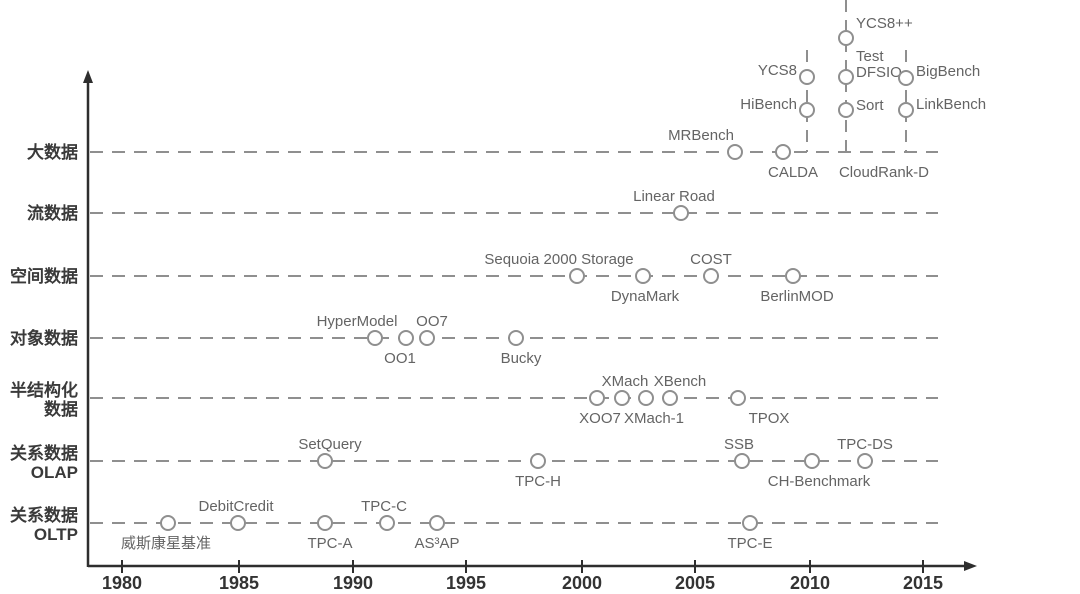 The height and width of the screenshot is (594, 1080). What do you see at coordinates (325, 523) in the screenshot?
I see `data-point-TPC-A` at bounding box center [325, 523].